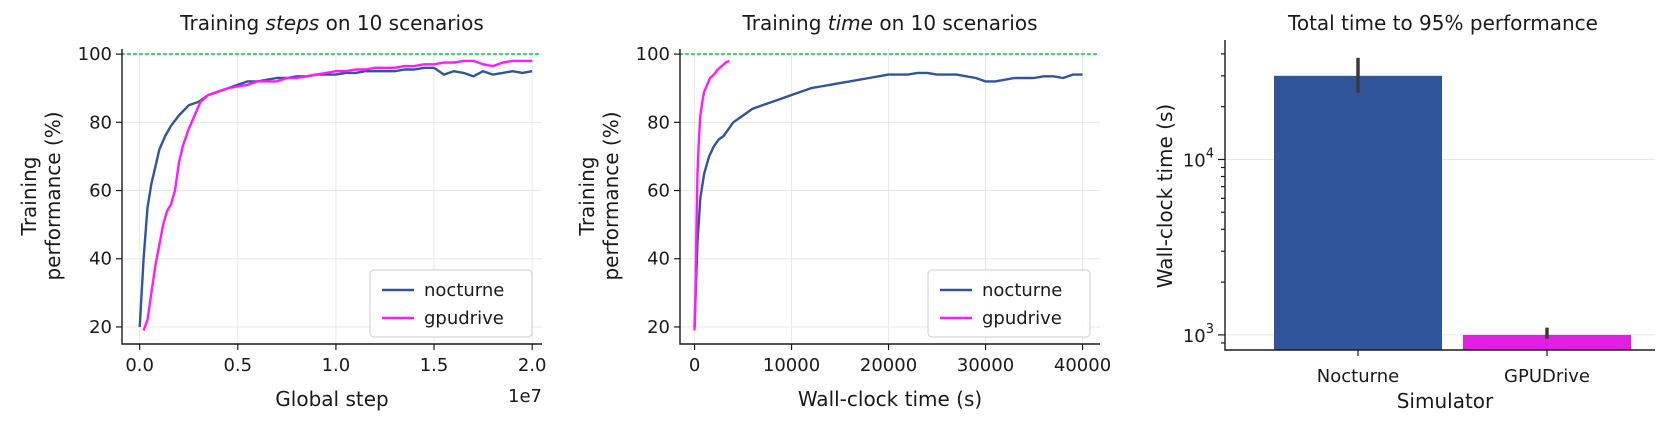  Describe the element at coordinates (1022, 318) in the screenshot. I see `panel2-legend-label-gpudrive: gpudrive` at that location.